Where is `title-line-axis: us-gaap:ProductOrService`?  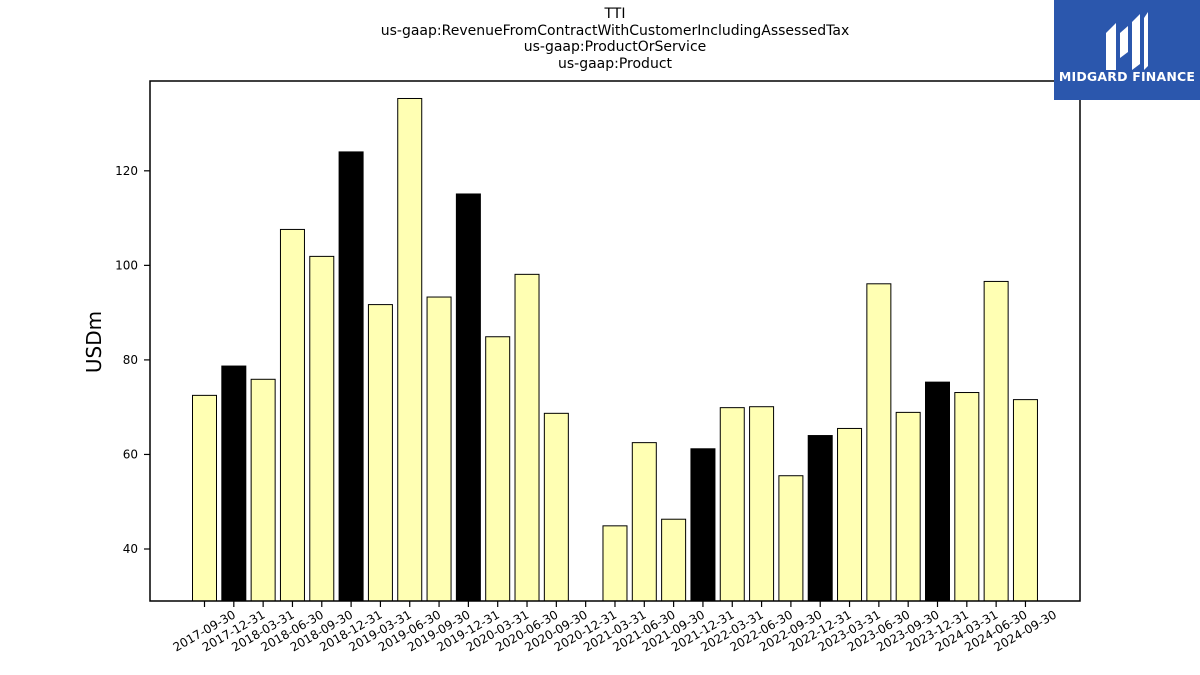
title-line-axis: us-gaap:ProductOrService is located at coordinates (615, 47).